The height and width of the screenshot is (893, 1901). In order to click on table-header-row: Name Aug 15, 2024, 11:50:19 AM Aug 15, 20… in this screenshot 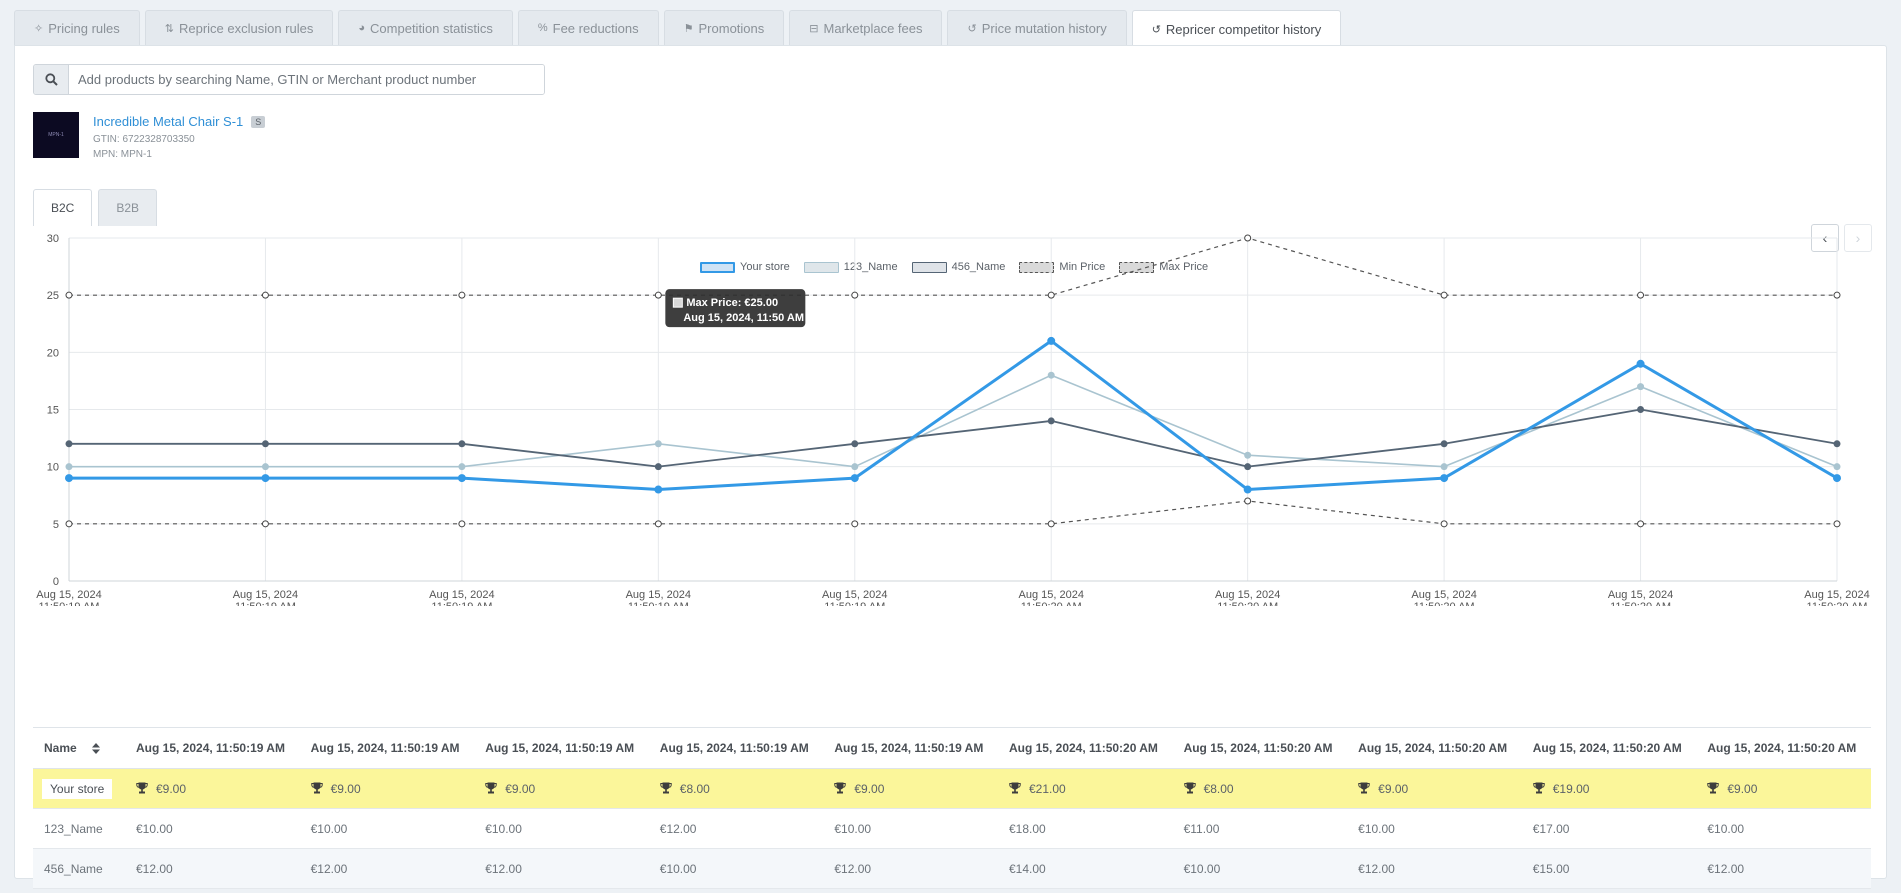, I will do `click(952, 748)`.